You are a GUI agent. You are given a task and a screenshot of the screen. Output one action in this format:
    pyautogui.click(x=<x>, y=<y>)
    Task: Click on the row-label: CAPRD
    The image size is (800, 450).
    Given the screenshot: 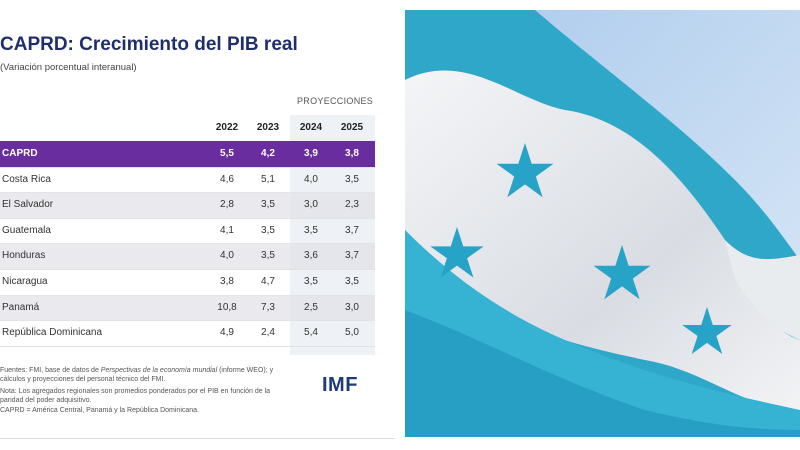 What is the action you would take?
    pyautogui.click(x=20, y=153)
    